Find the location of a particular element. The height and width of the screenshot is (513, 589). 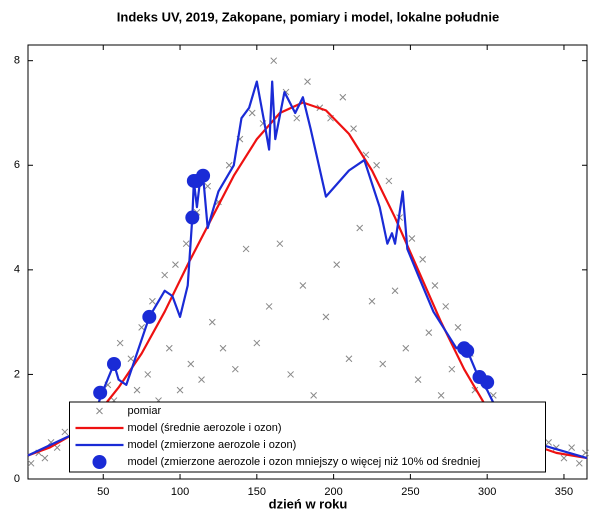

x-tick-label: 200 is located at coordinates (333, 492).